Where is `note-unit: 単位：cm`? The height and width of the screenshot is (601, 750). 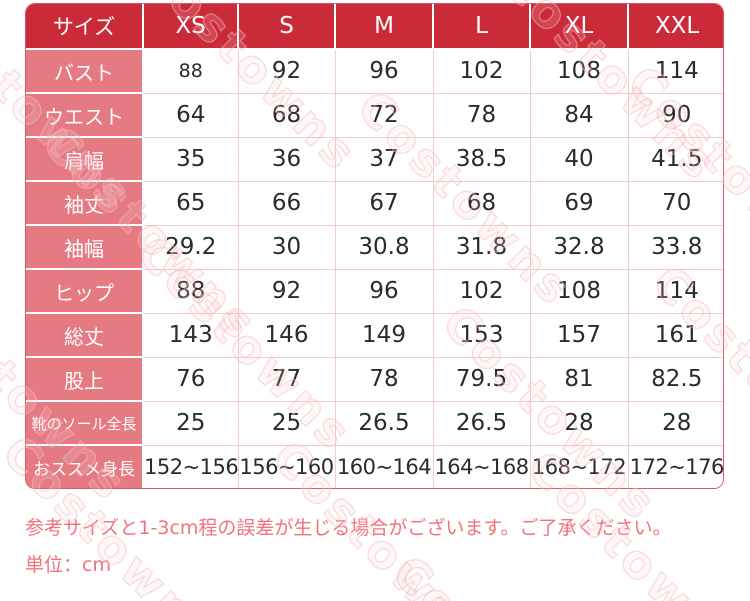
note-unit: 単位：cm is located at coordinates (68, 565).